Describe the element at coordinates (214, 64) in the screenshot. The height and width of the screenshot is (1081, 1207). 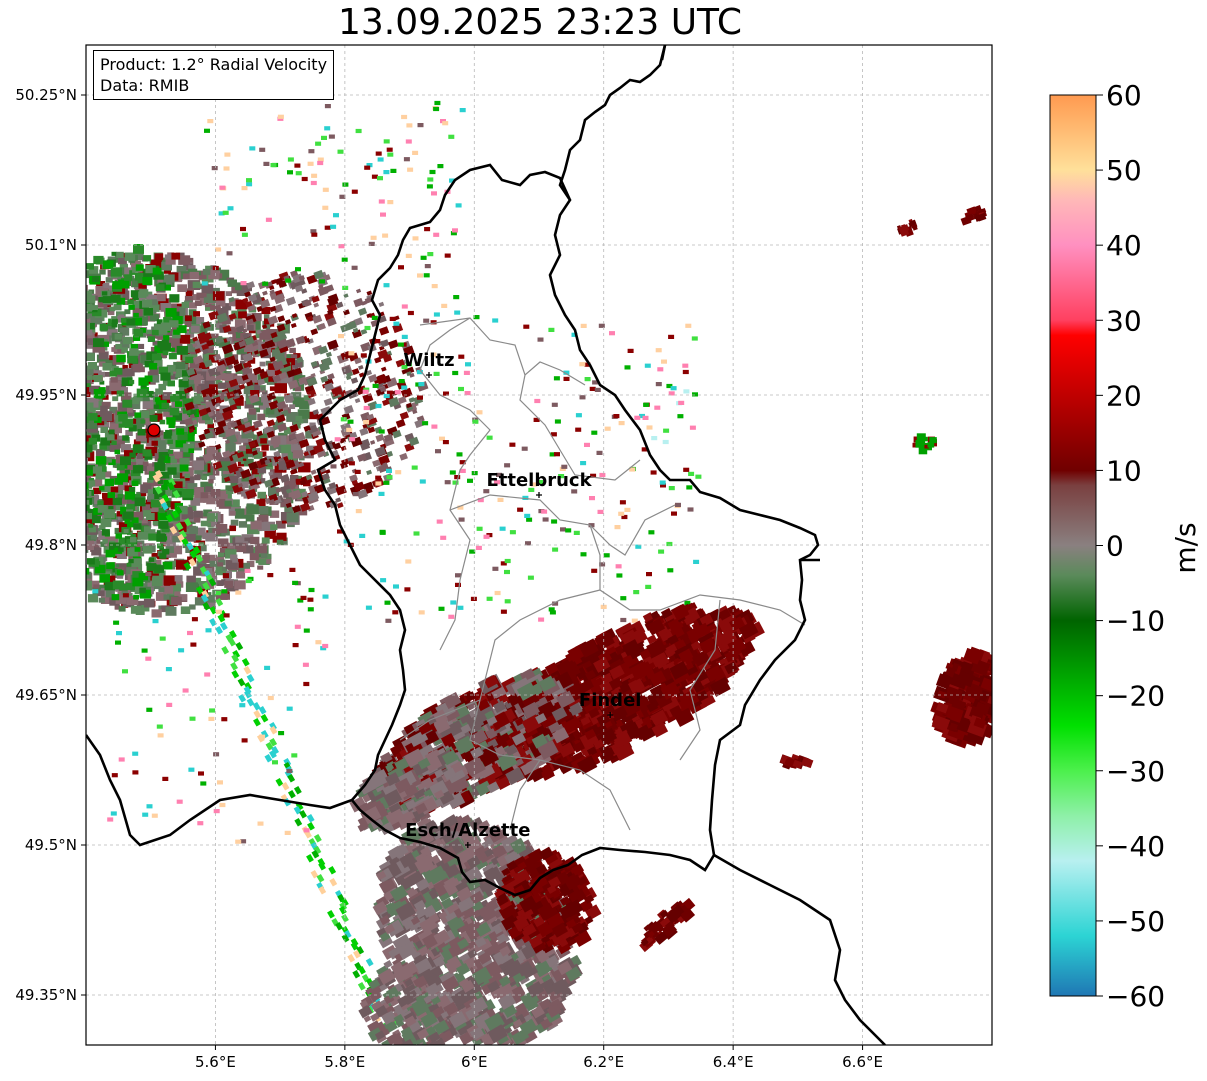
I see `product-label: Product: 1.2° Radial Velocity` at that location.